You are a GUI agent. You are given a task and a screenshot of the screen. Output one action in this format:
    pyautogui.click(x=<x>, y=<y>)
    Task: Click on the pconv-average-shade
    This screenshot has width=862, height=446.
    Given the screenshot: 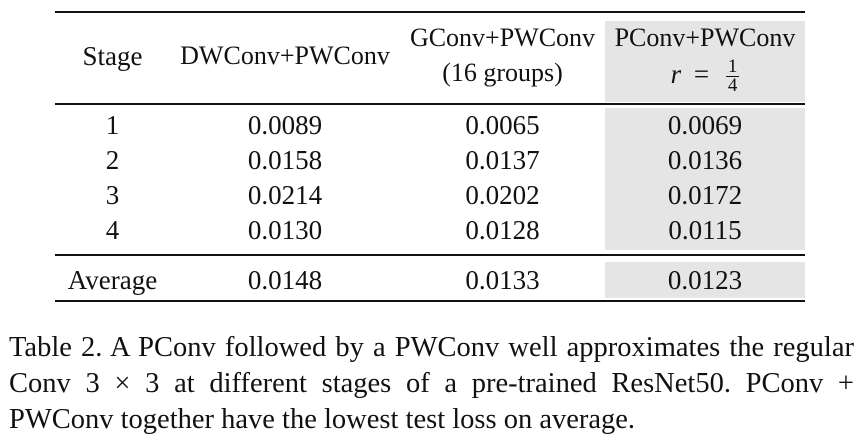 What is the action you would take?
    pyautogui.click(x=705, y=280)
    